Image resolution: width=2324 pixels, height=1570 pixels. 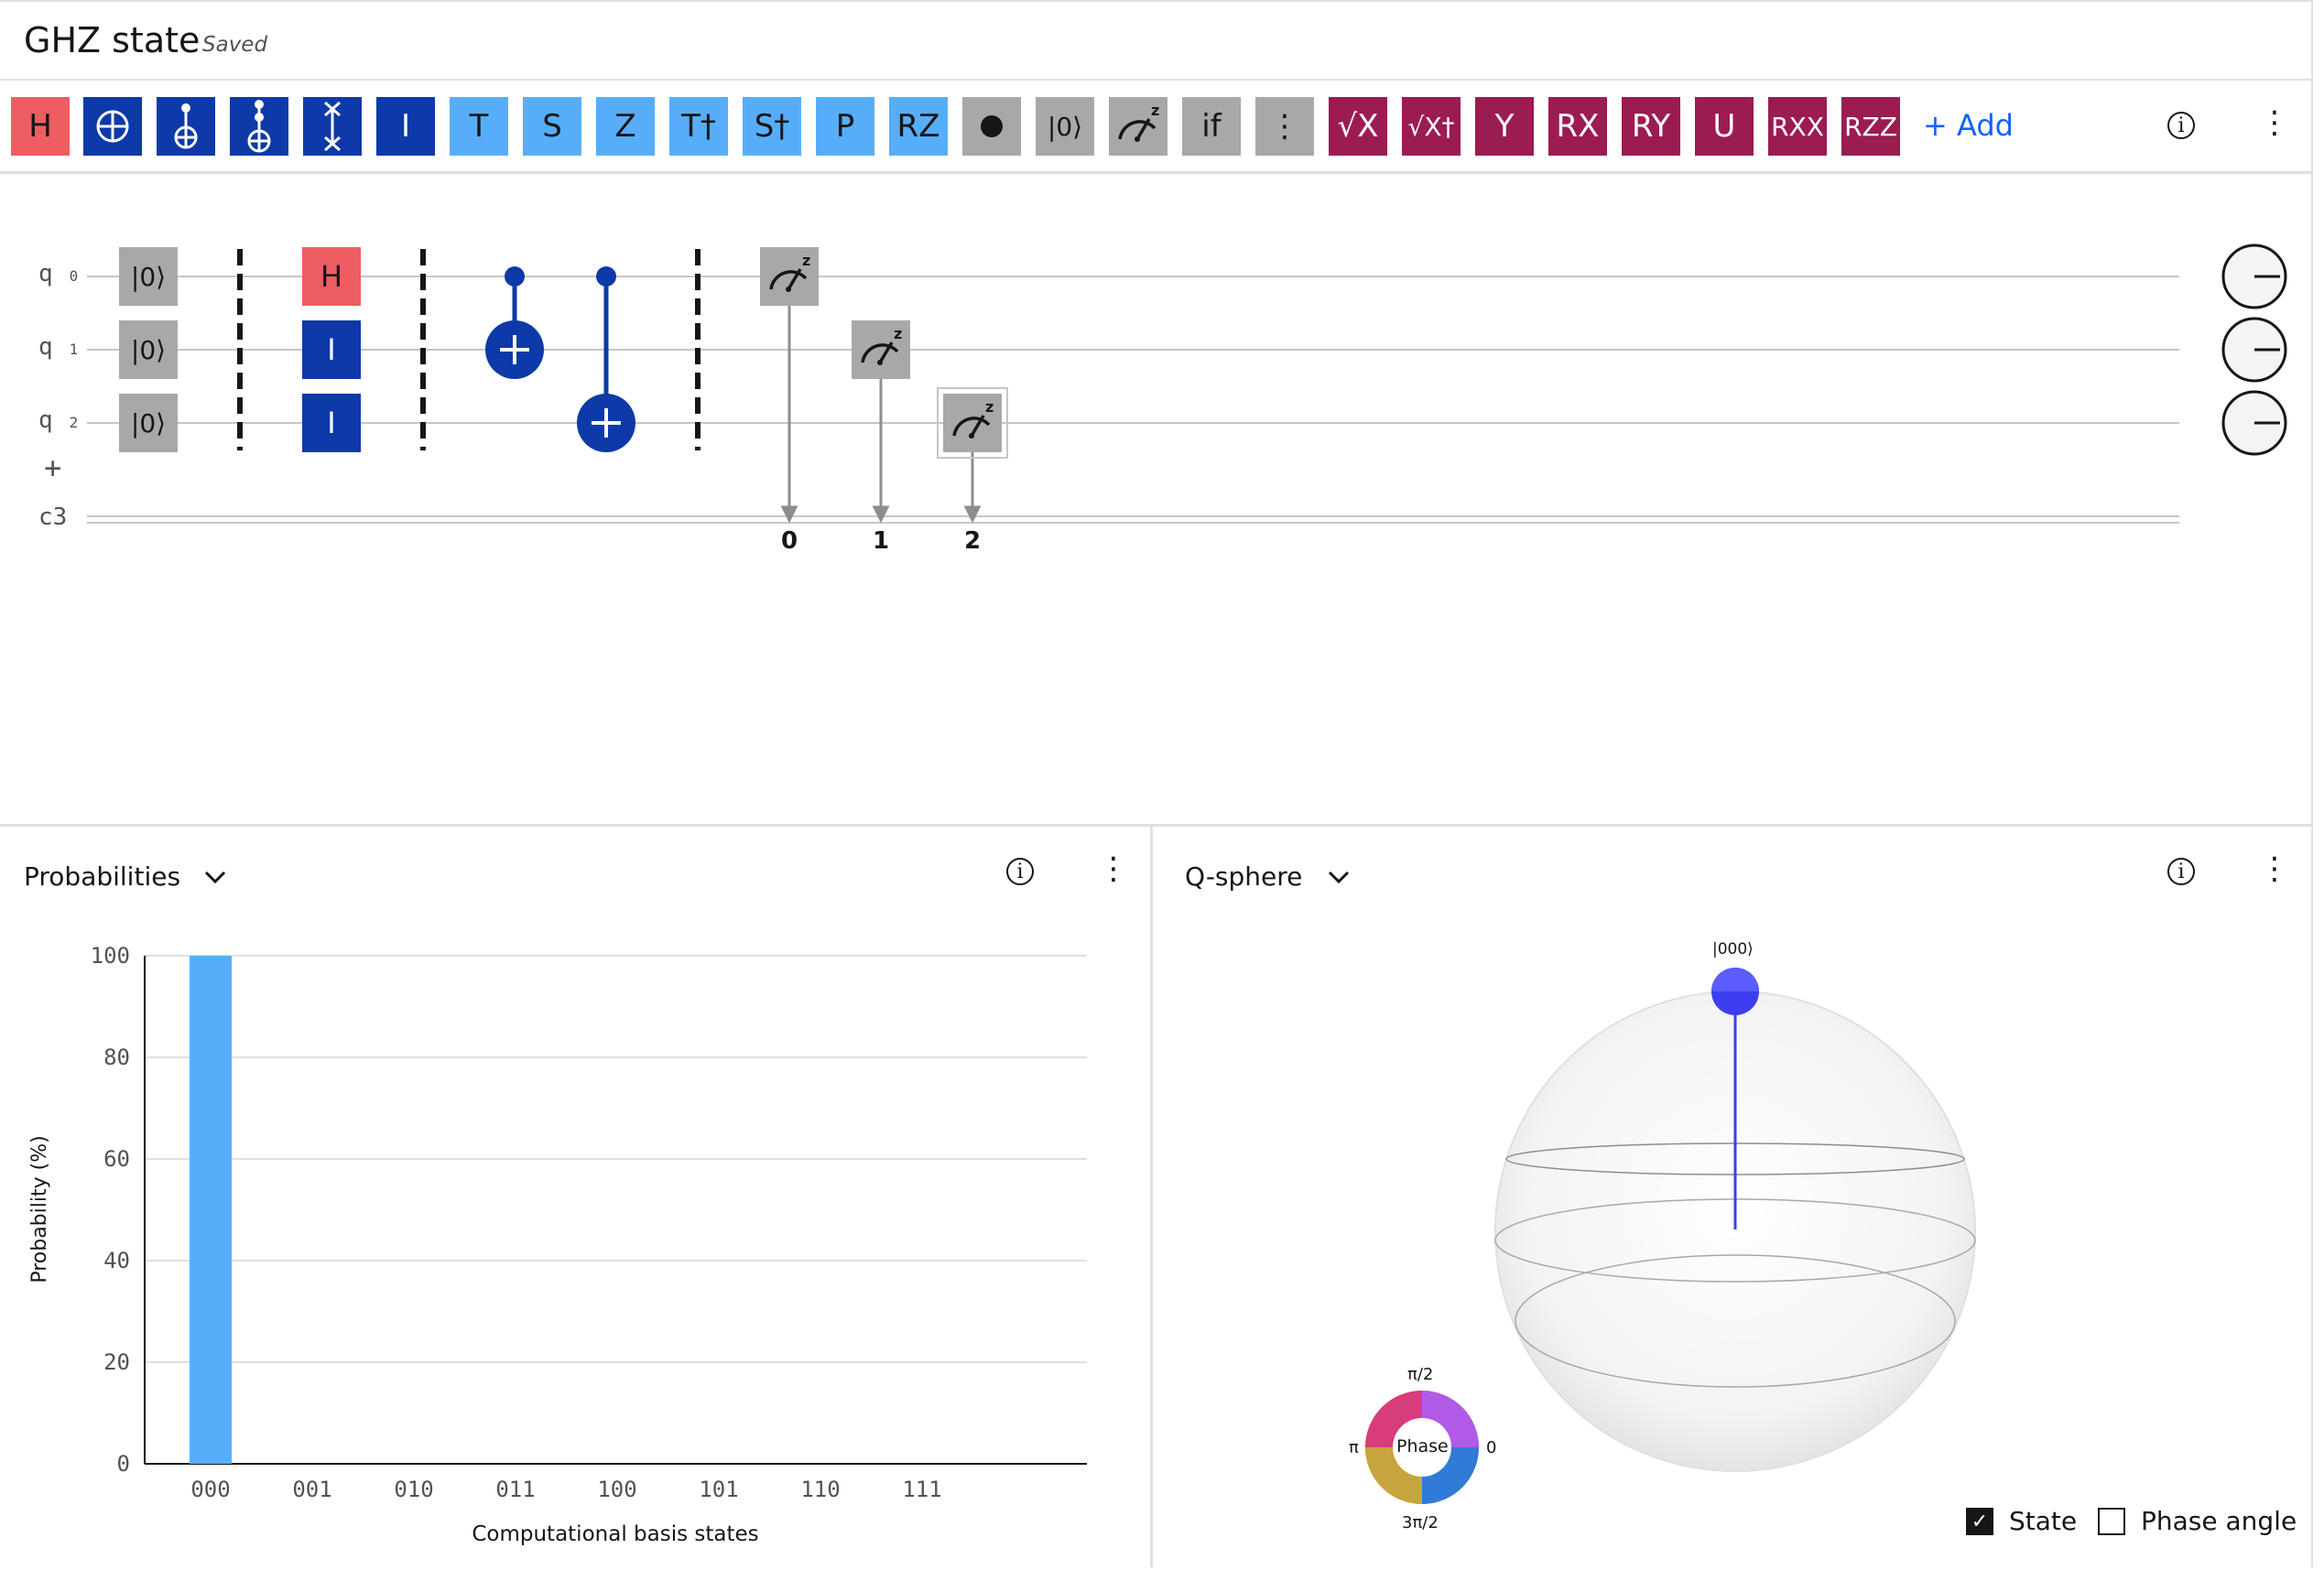 I want to click on cnot-icon, so click(x=113, y=126).